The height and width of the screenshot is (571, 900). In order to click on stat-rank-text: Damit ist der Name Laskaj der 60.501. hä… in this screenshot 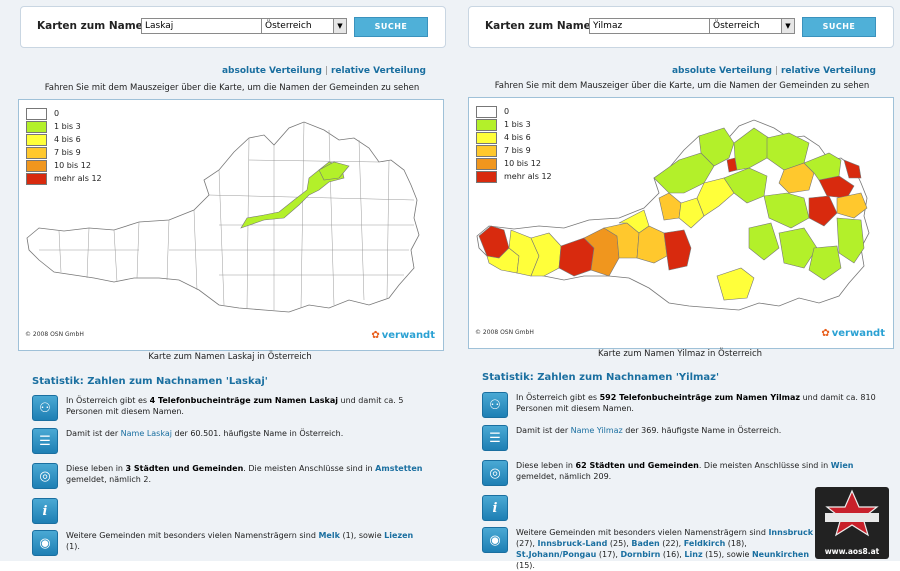, I will do `click(205, 433)`.